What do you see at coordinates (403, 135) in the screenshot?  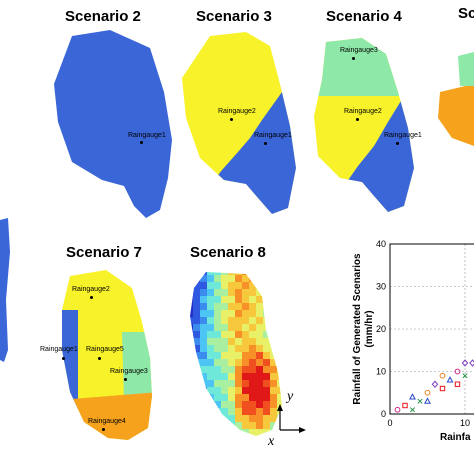 I see `s4-raingauge1-label: Raingauge1` at bounding box center [403, 135].